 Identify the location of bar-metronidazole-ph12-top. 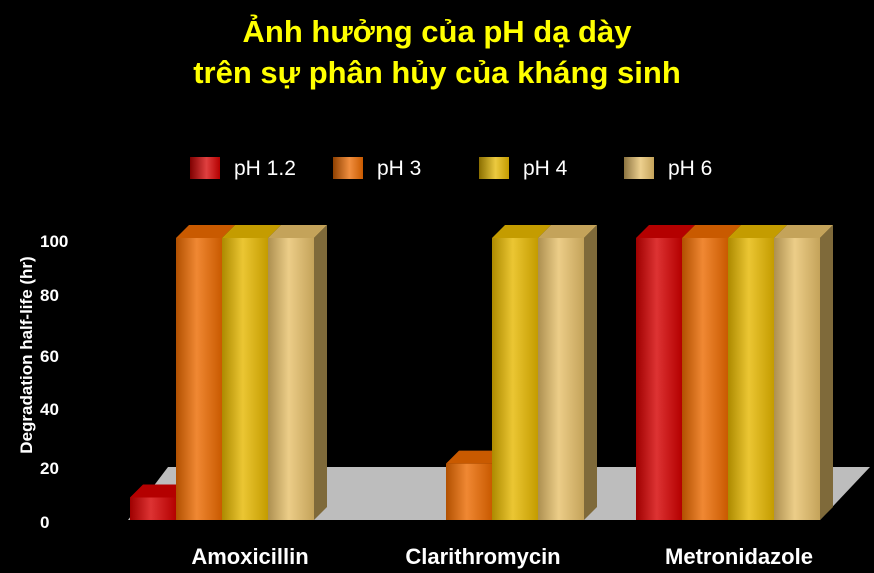
(665, 231).